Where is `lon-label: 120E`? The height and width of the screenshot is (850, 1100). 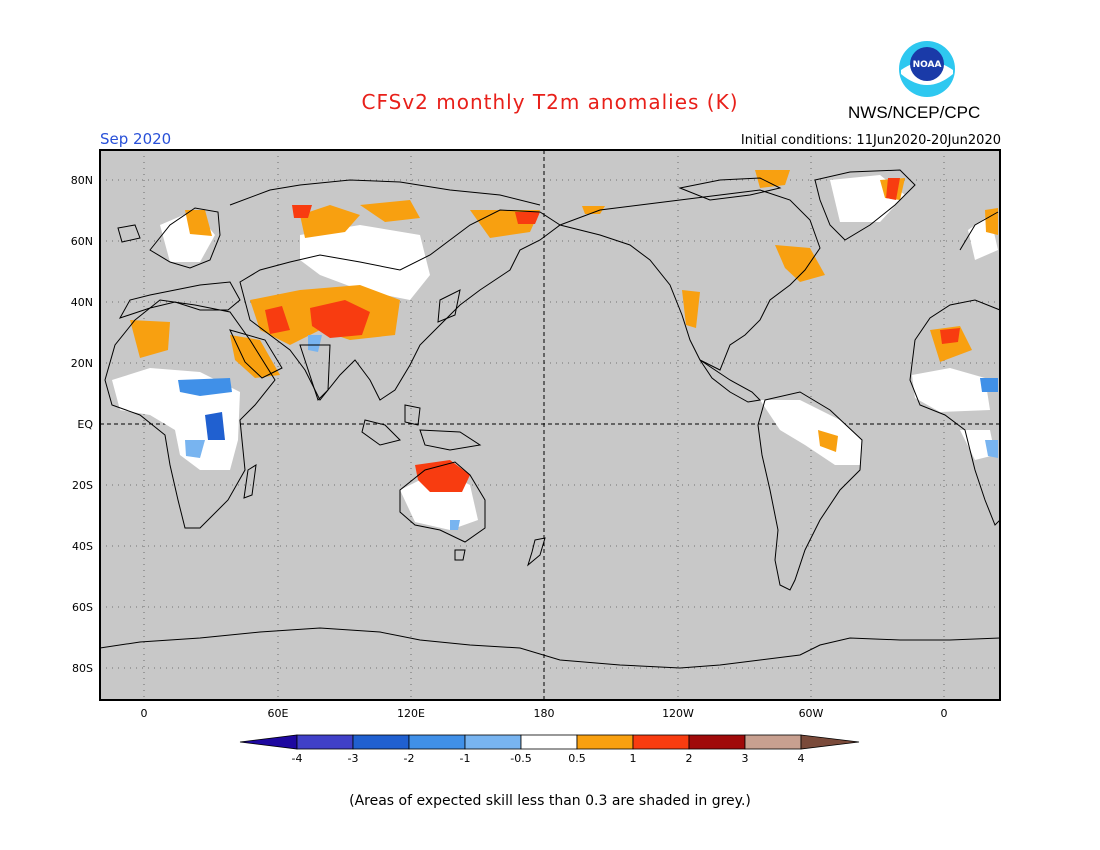 lon-label: 120E is located at coordinates (411, 713).